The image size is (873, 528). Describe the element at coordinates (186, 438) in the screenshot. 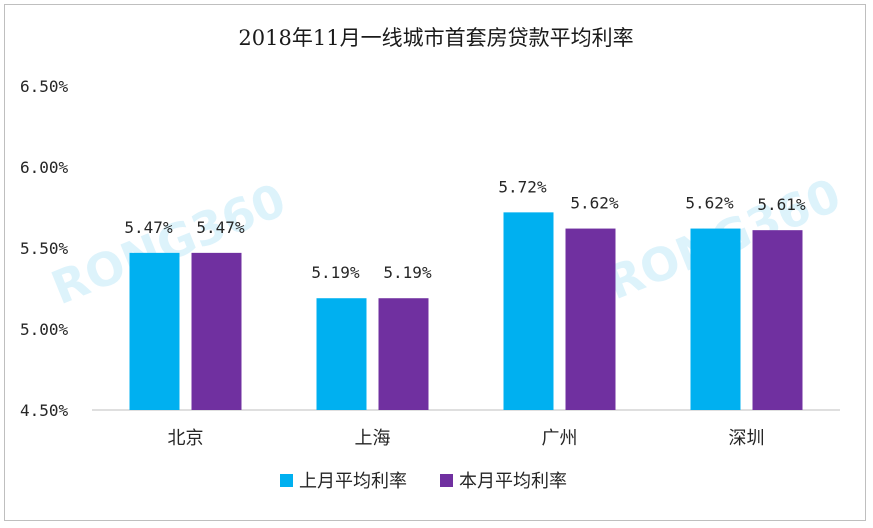

I see `x-tick-label: 北京` at that location.